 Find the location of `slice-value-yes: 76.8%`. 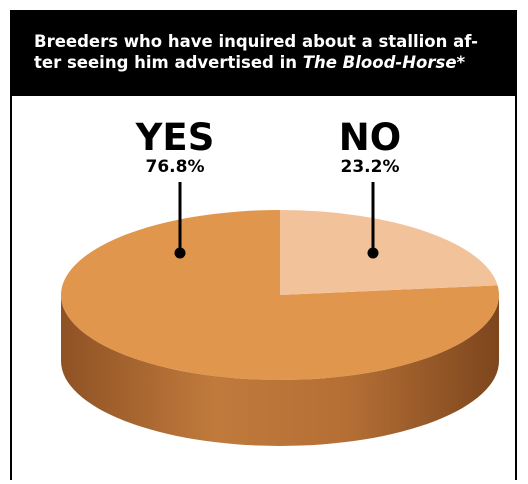

slice-value-yes: 76.8% is located at coordinates (175, 167).